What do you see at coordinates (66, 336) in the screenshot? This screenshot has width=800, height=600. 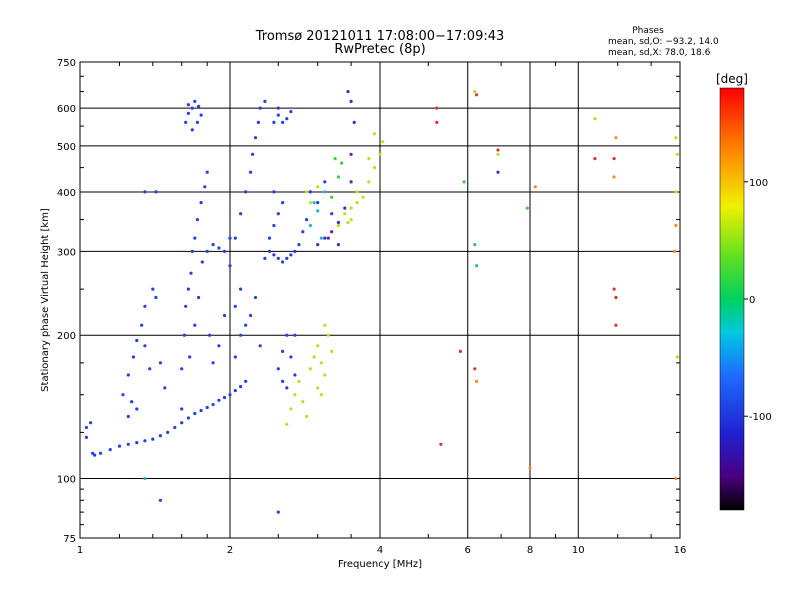 I see `y-tick-label: 200` at bounding box center [66, 336].